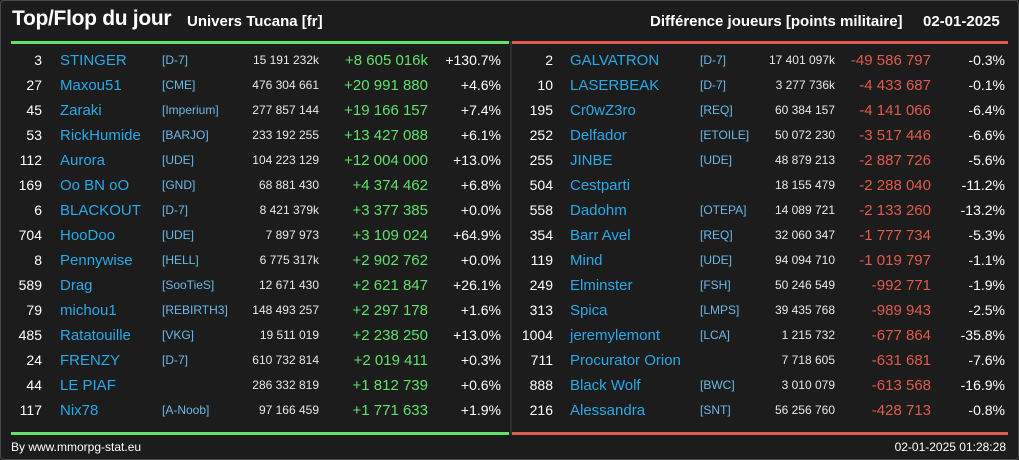 Image resolution: width=1019 pixels, height=460 pixels. What do you see at coordinates (93, 60) in the screenshot?
I see `player-name: STINGER` at bounding box center [93, 60].